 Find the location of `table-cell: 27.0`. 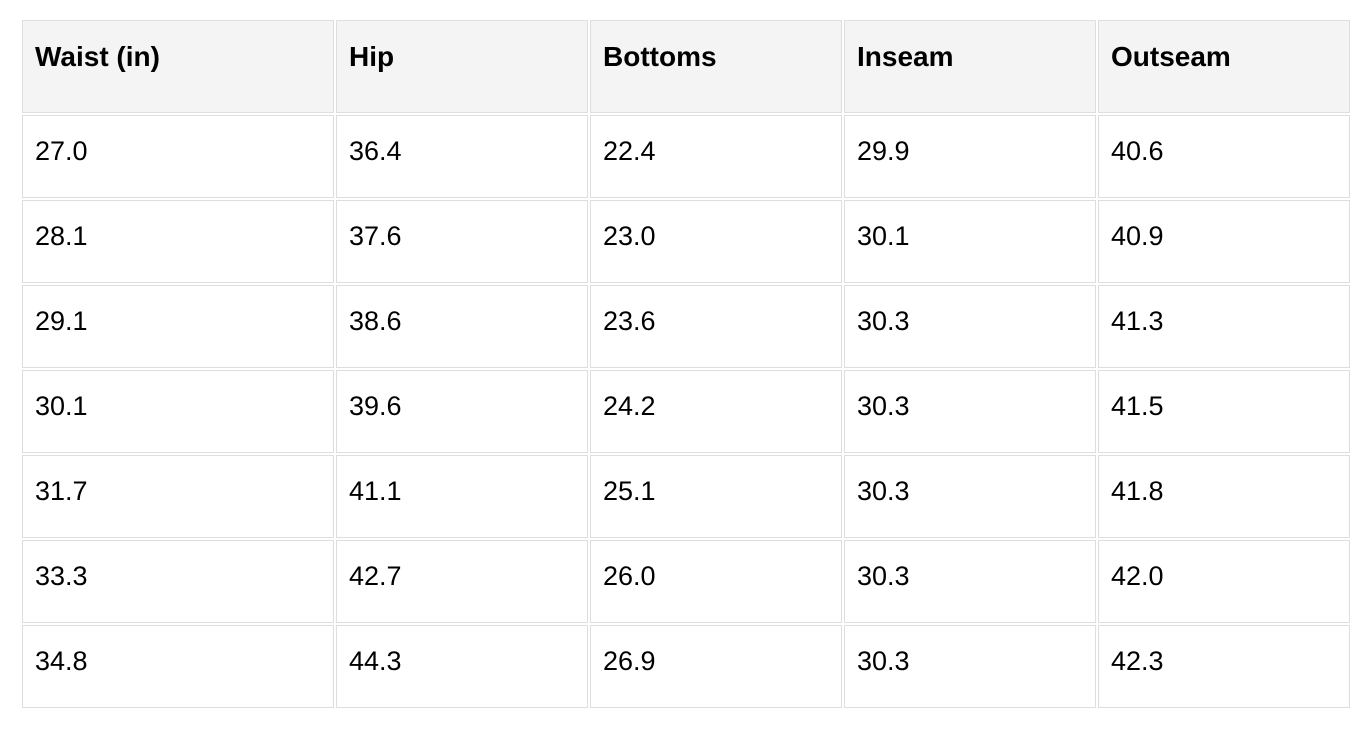

table-cell: 27.0 is located at coordinates (178, 156).